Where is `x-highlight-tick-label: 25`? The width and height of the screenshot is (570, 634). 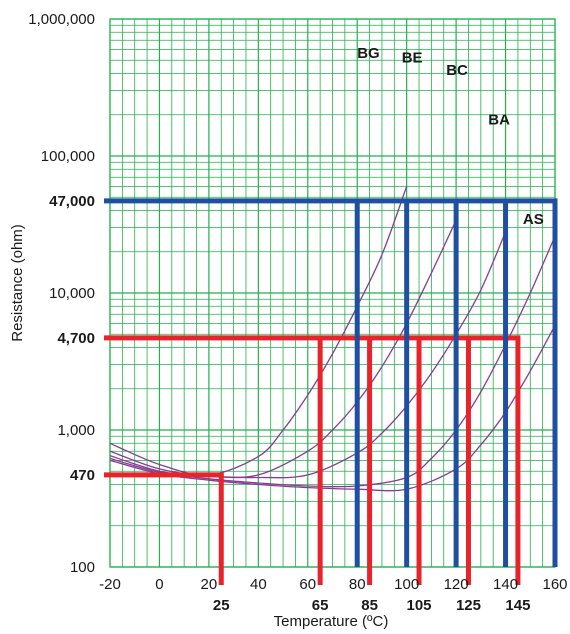 x-highlight-tick-label: 25 is located at coordinates (221, 605).